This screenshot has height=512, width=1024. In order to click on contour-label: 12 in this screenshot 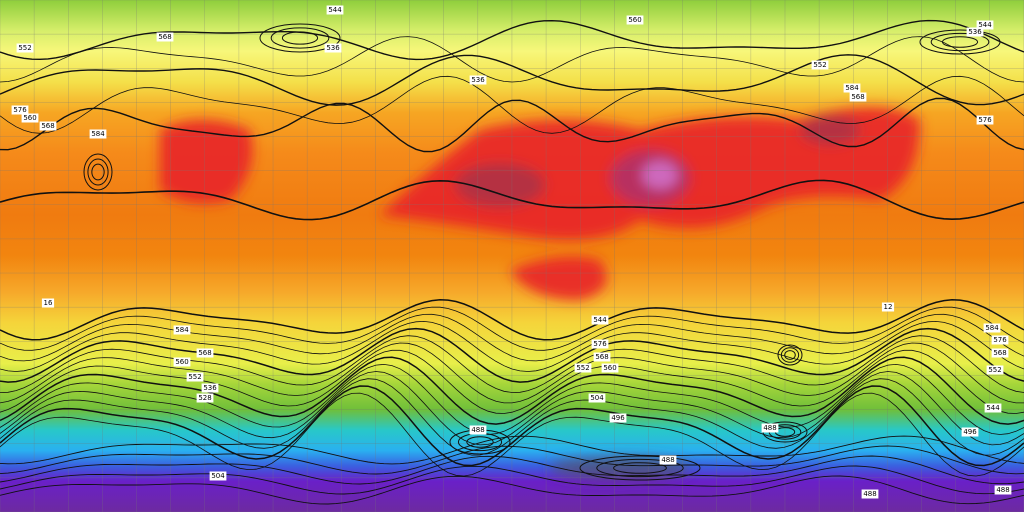, I will do `click(888, 307)`.